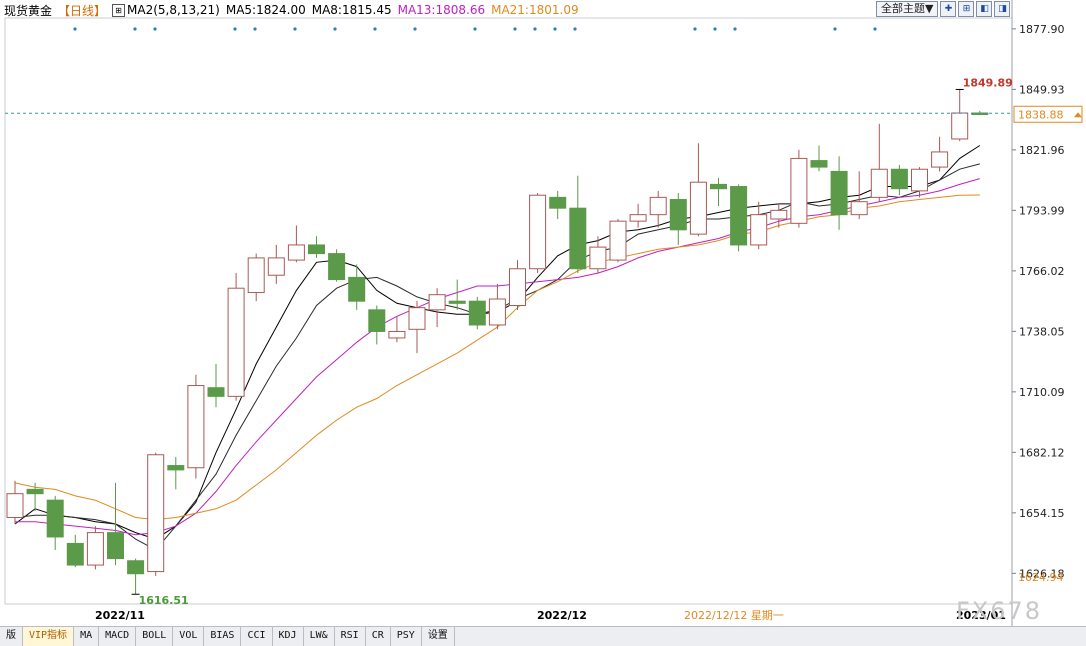  What do you see at coordinates (119, 10) in the screenshot?
I see `ma-indicator-icon: ⊞` at bounding box center [119, 10].